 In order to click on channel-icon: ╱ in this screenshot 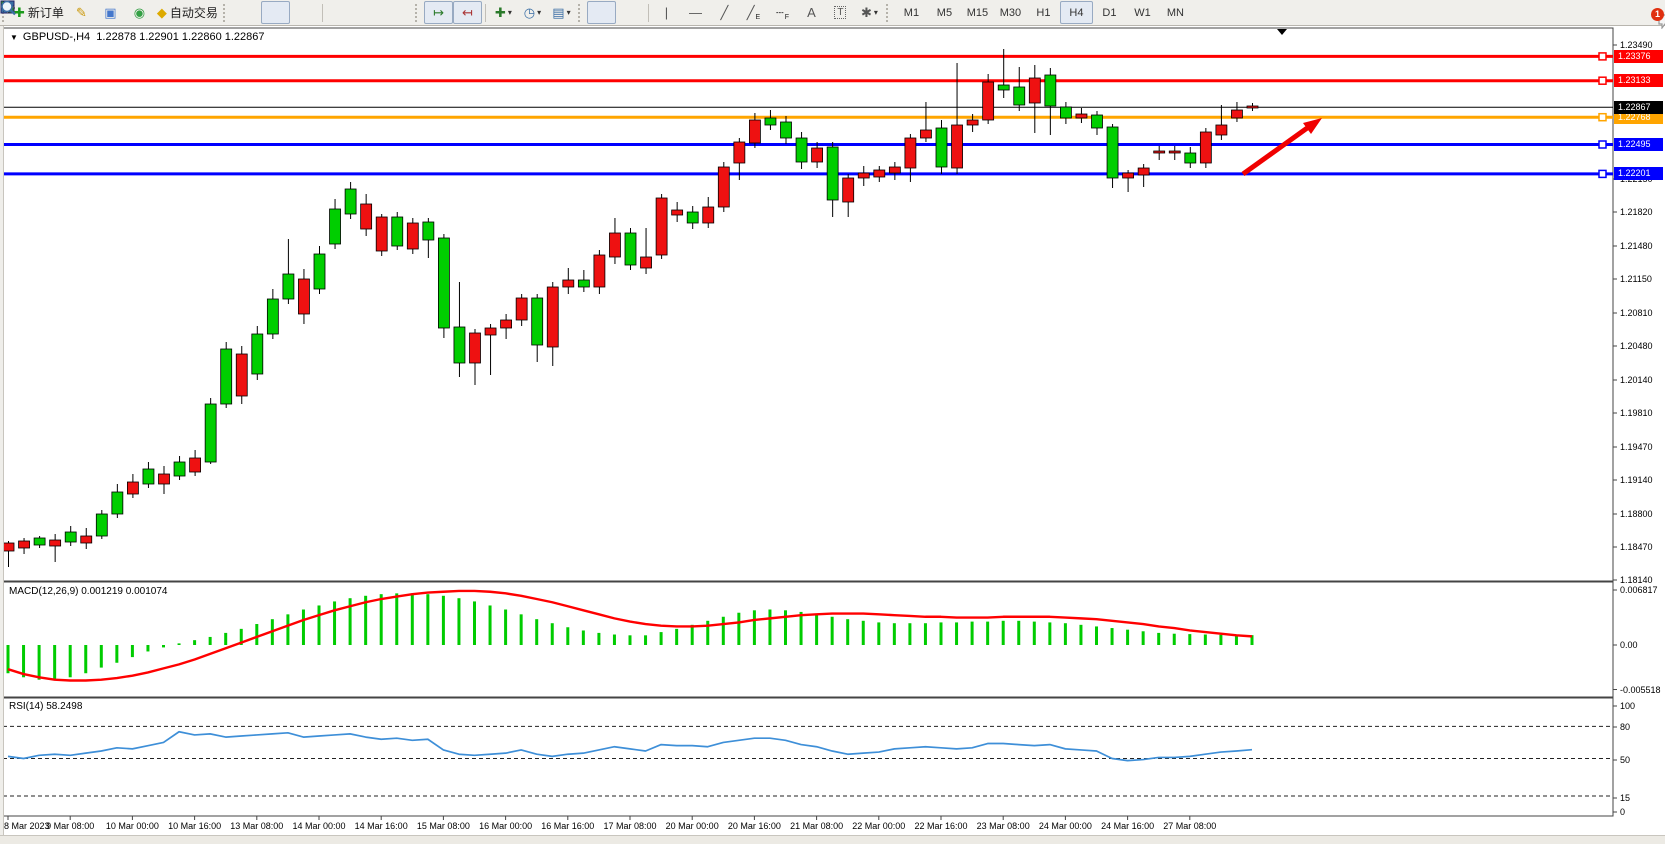, I will do `click(750, 12)`.